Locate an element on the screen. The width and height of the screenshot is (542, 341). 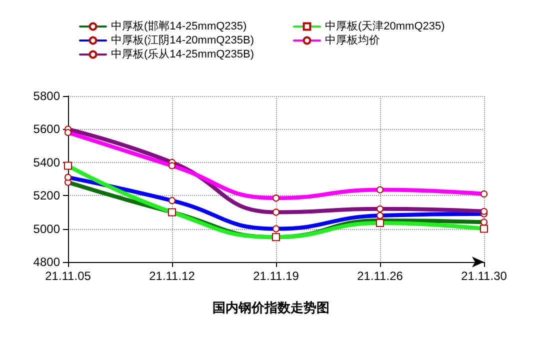
legend-label: 中厚板(天津20mmQ235) is located at coordinates (385, 26).